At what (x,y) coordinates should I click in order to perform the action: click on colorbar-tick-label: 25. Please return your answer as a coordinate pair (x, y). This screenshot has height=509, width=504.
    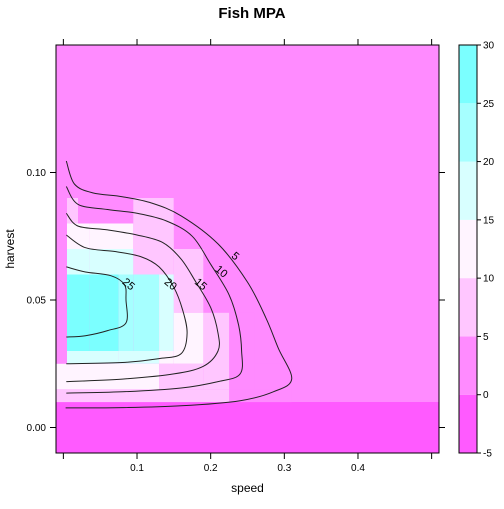
    Looking at the image, I should click on (489, 104).